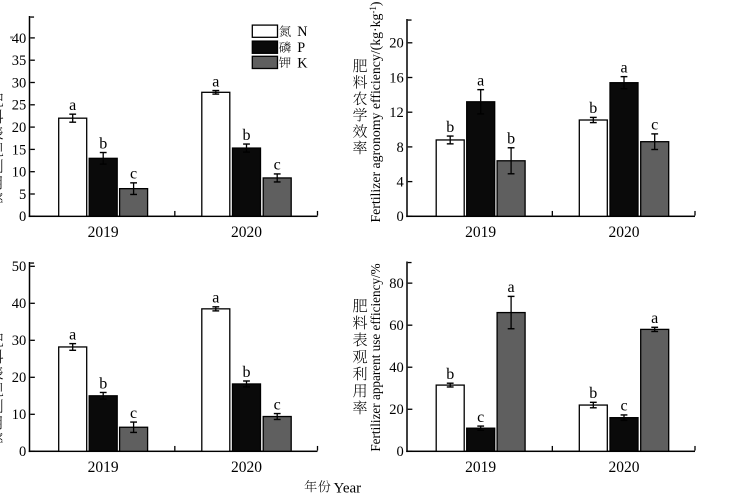 Image resolution: width=750 pixels, height=500 pixels. I want to click on svg-text:Fertilizer agronomy efficiency: Fertilizer agronomy efficiency/(kg·kg-1), so click(376, 111).